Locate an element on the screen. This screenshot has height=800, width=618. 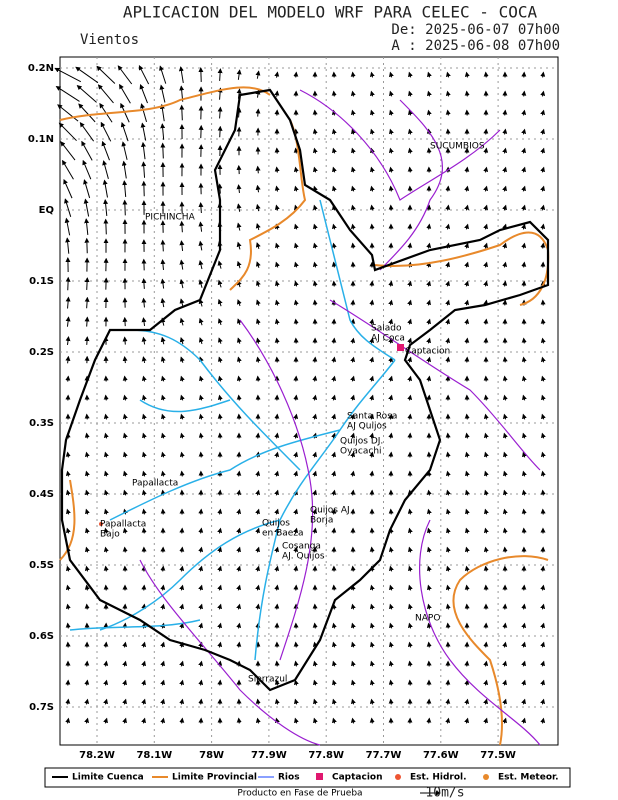
lon-label: 78.1W is located at coordinates (154, 755).